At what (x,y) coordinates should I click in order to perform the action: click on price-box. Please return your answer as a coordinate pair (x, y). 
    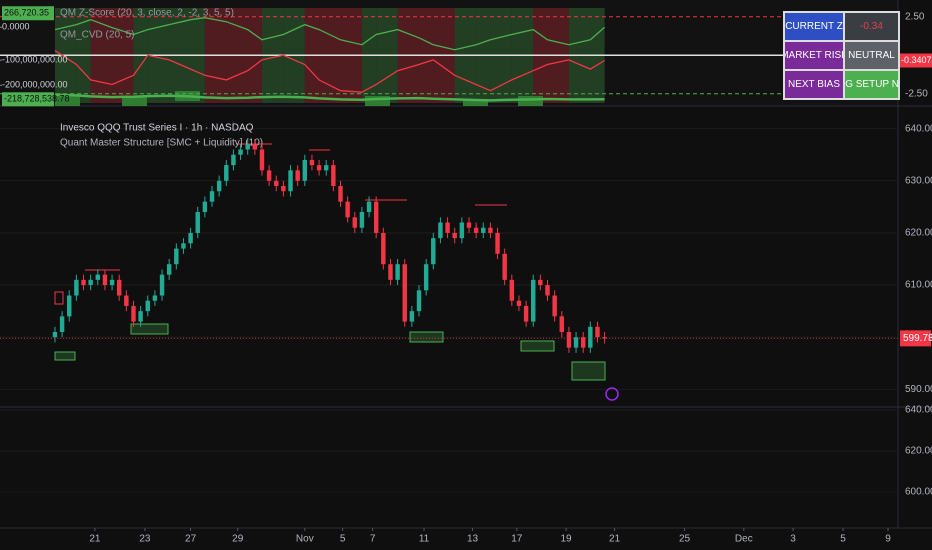
    Looking at the image, I should click on (915, 338).